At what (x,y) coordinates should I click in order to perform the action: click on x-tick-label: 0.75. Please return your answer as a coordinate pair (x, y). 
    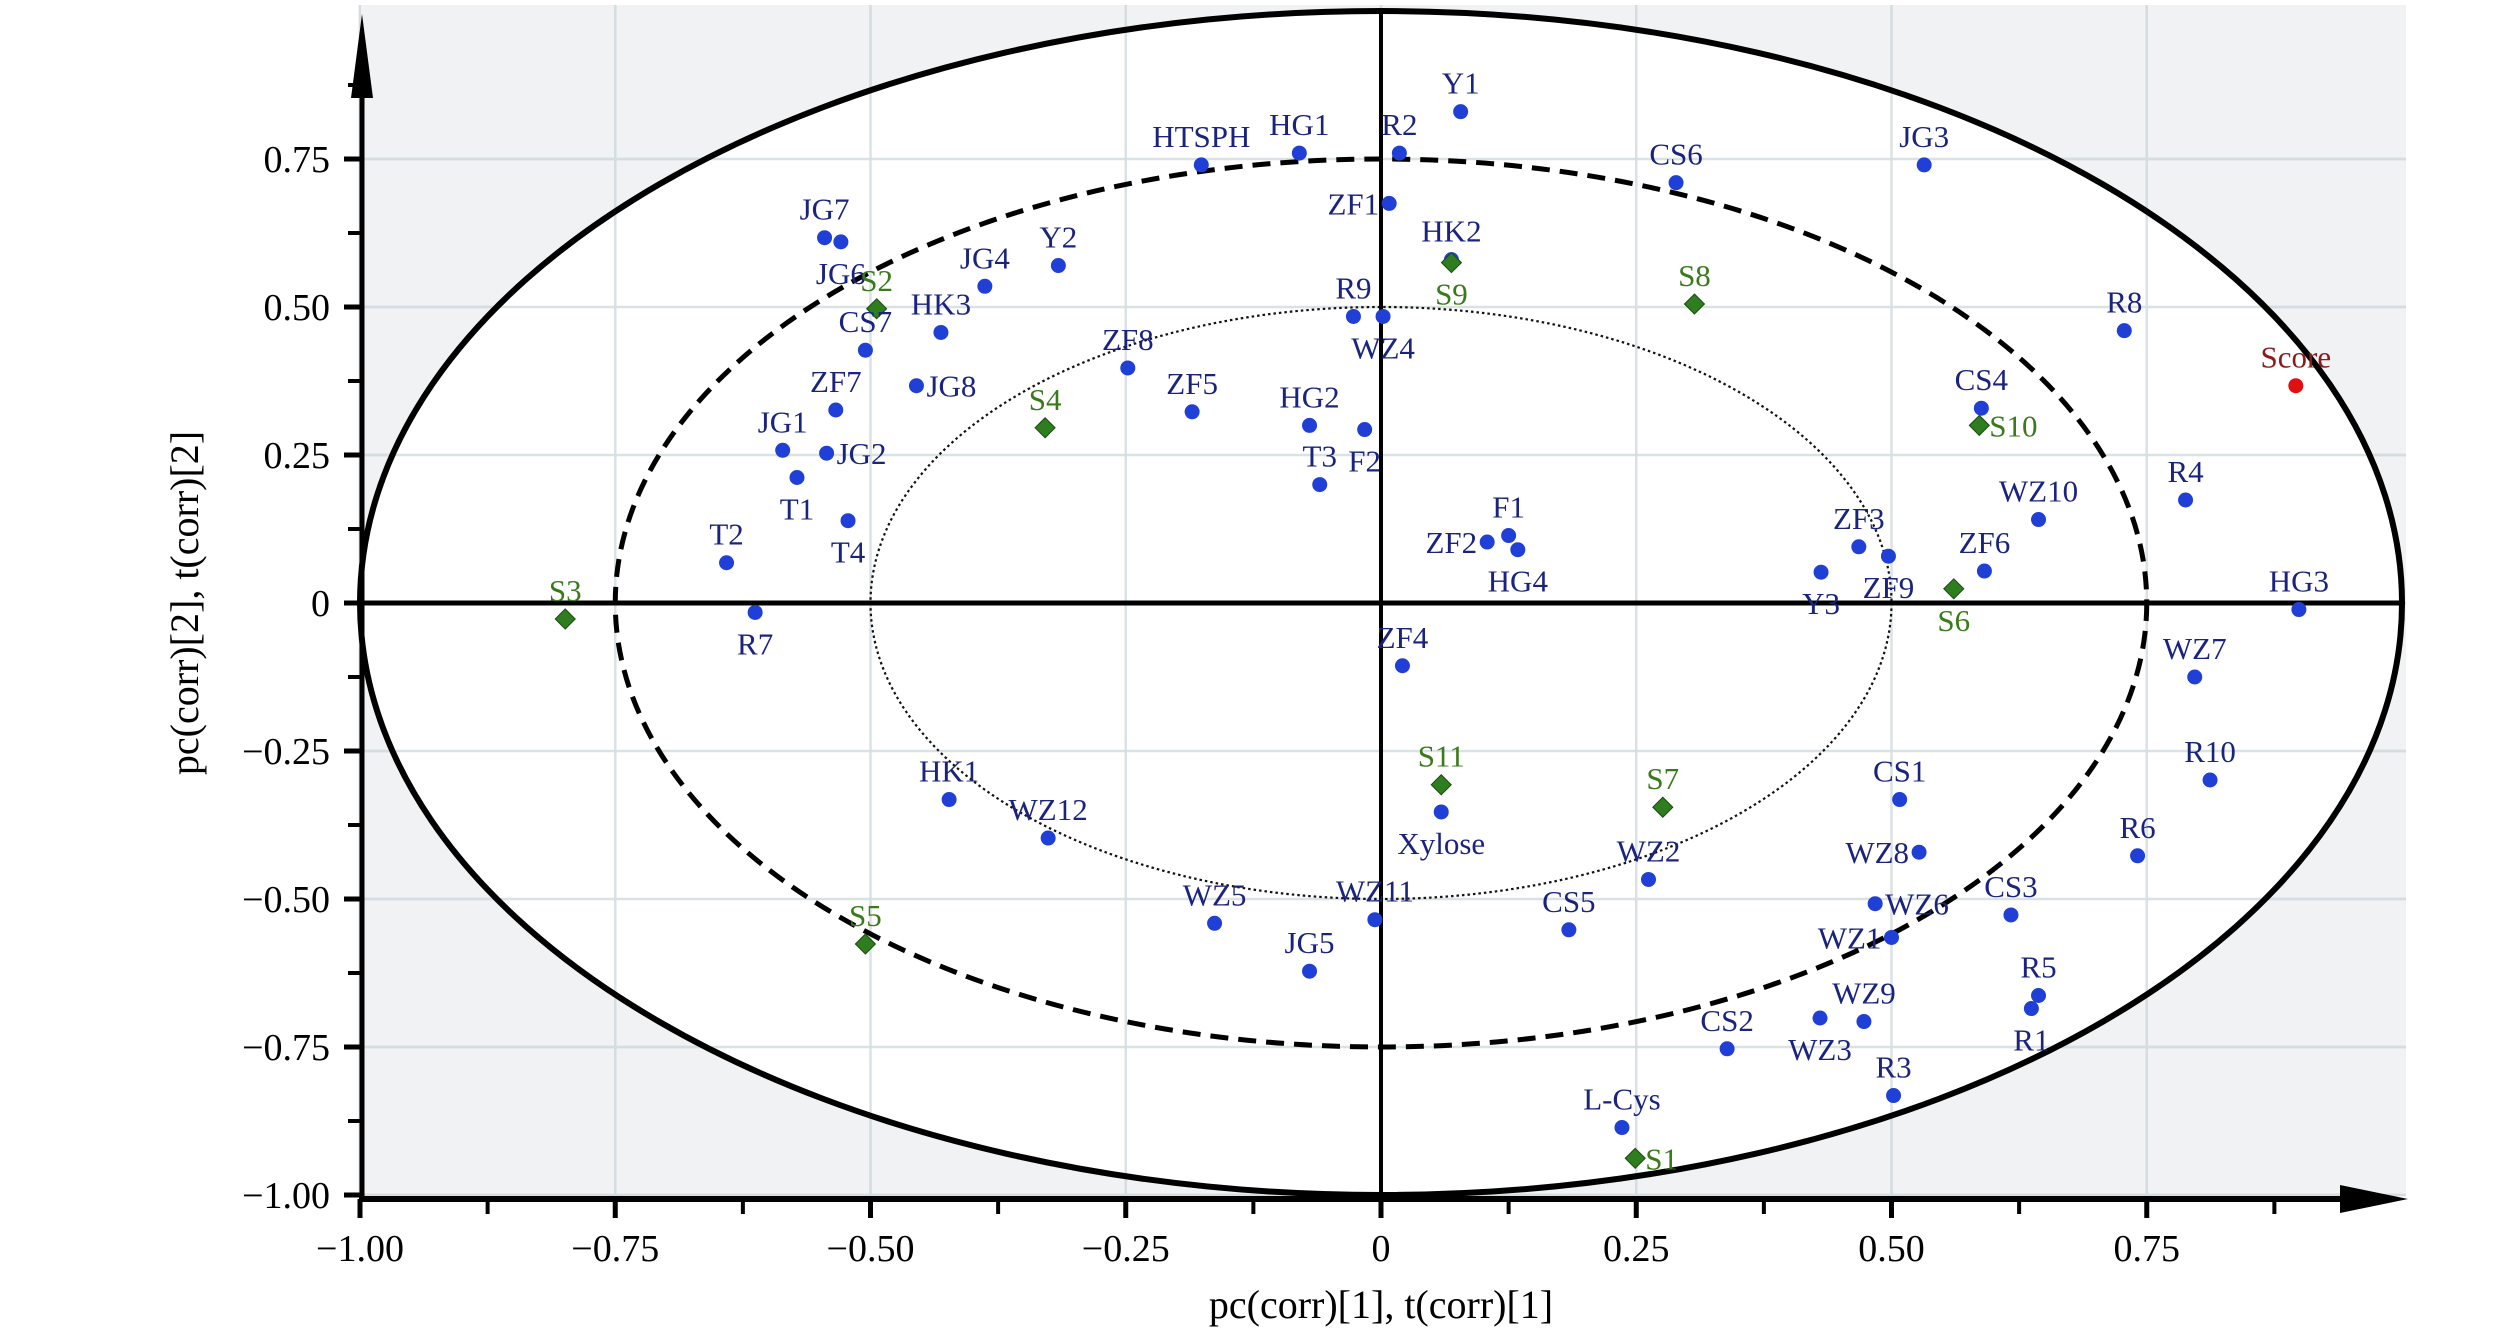
    Looking at the image, I should click on (2147, 1249).